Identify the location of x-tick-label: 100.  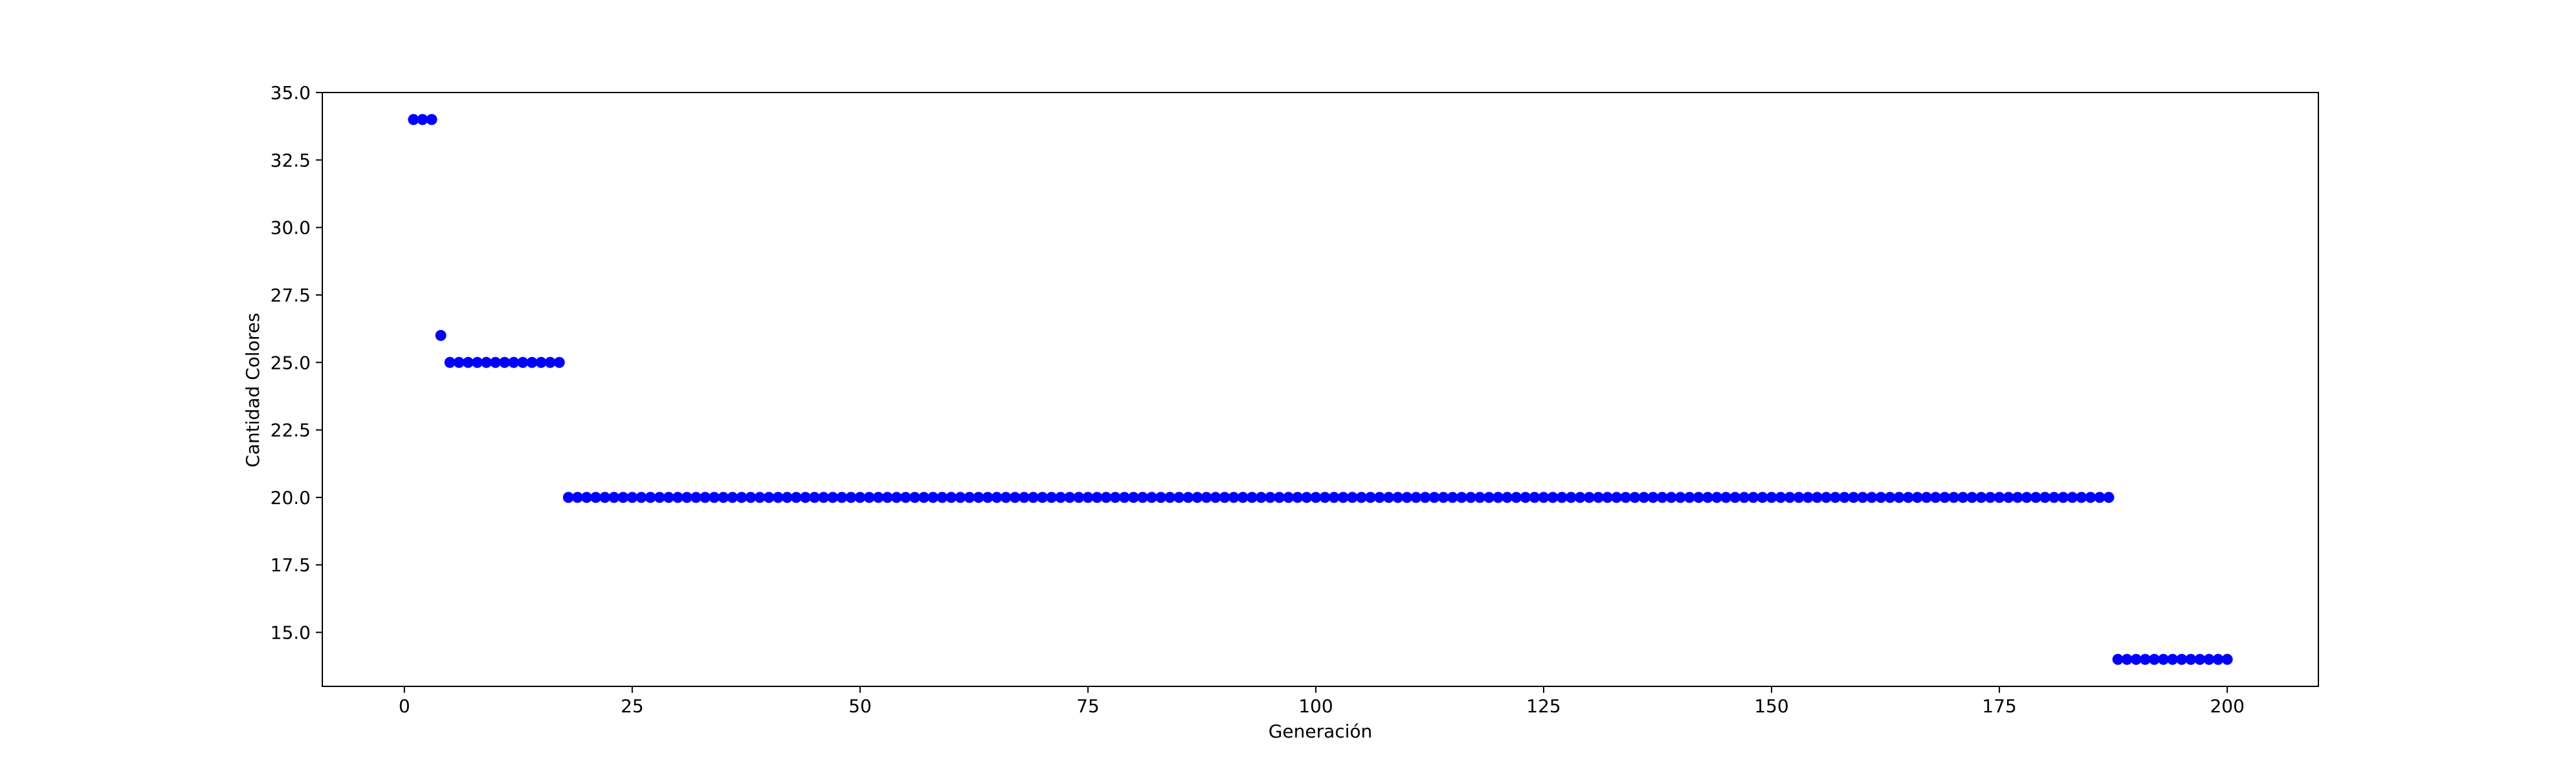
(1315, 706).